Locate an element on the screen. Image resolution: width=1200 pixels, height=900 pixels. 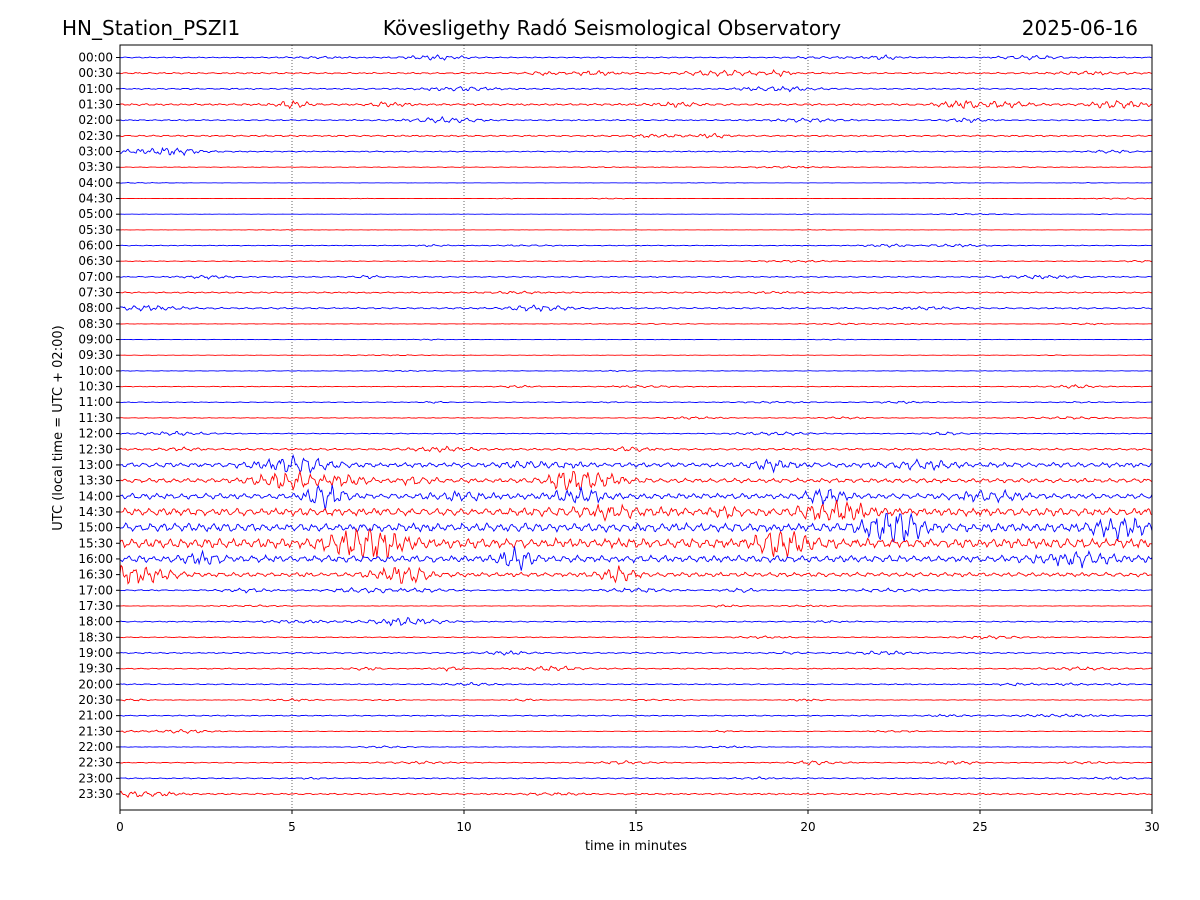
y-tick-label: 19:00 is located at coordinates (95, 653).